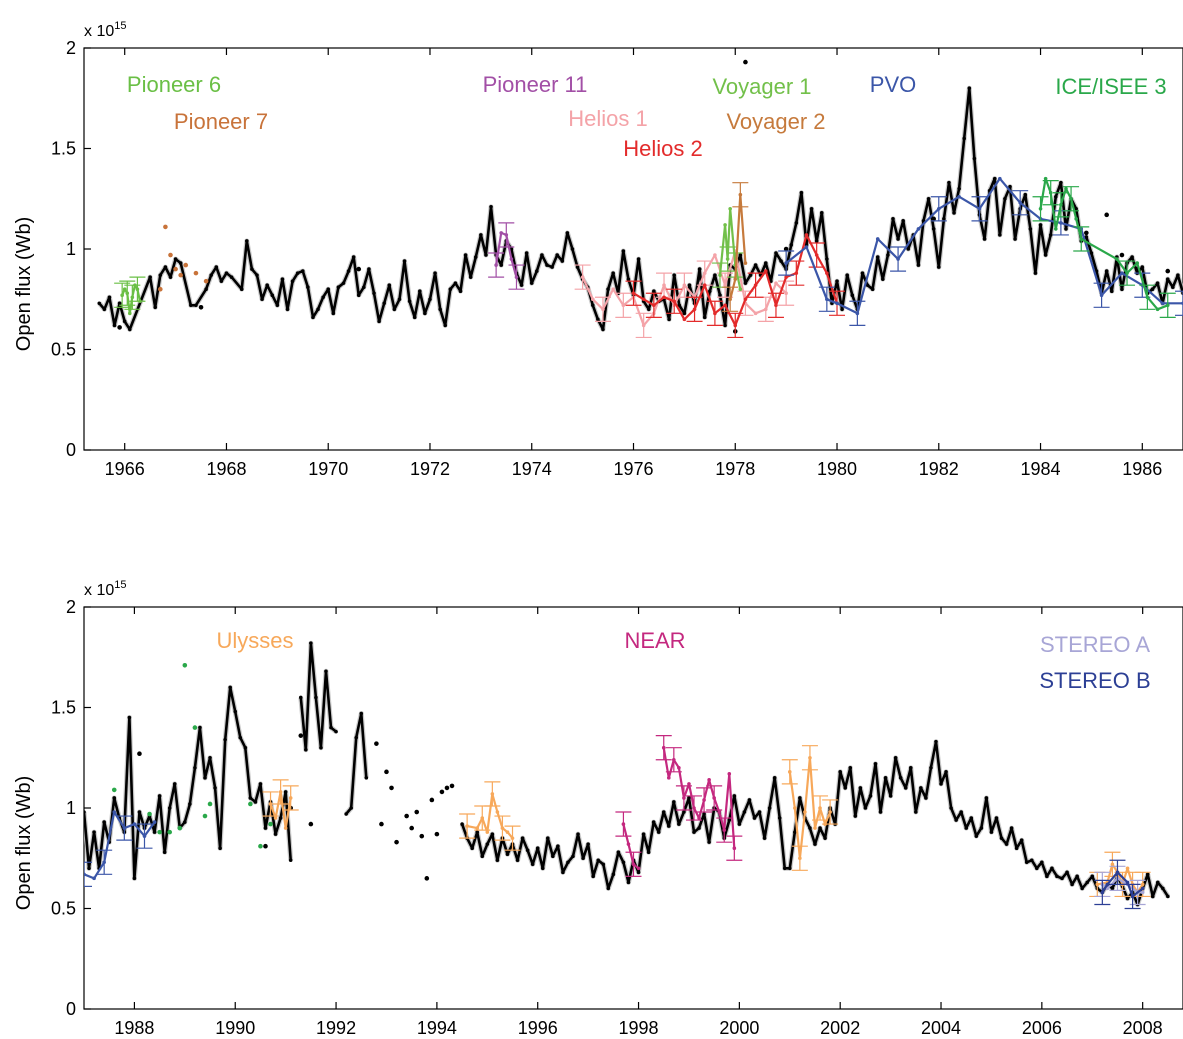 The width and height of the screenshot is (1183, 1039). I want to click on x-tick-label: 1998, so click(639, 1028).